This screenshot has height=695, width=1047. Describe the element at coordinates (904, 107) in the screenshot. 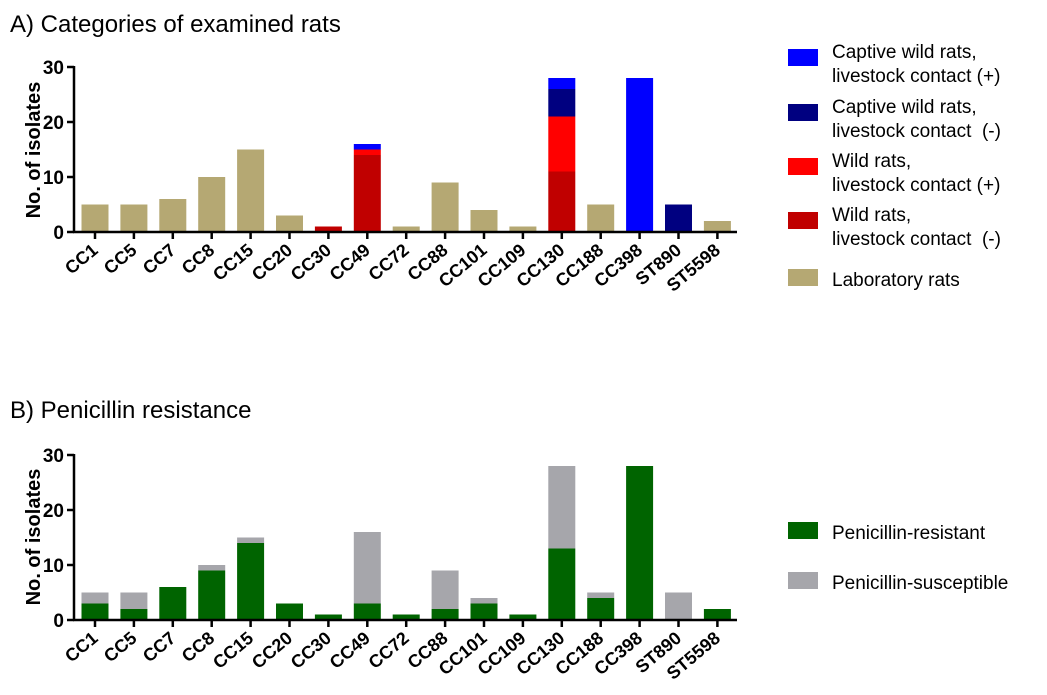

I see `panel-a-legend-label-3-line-0: Captive wild rats,` at that location.